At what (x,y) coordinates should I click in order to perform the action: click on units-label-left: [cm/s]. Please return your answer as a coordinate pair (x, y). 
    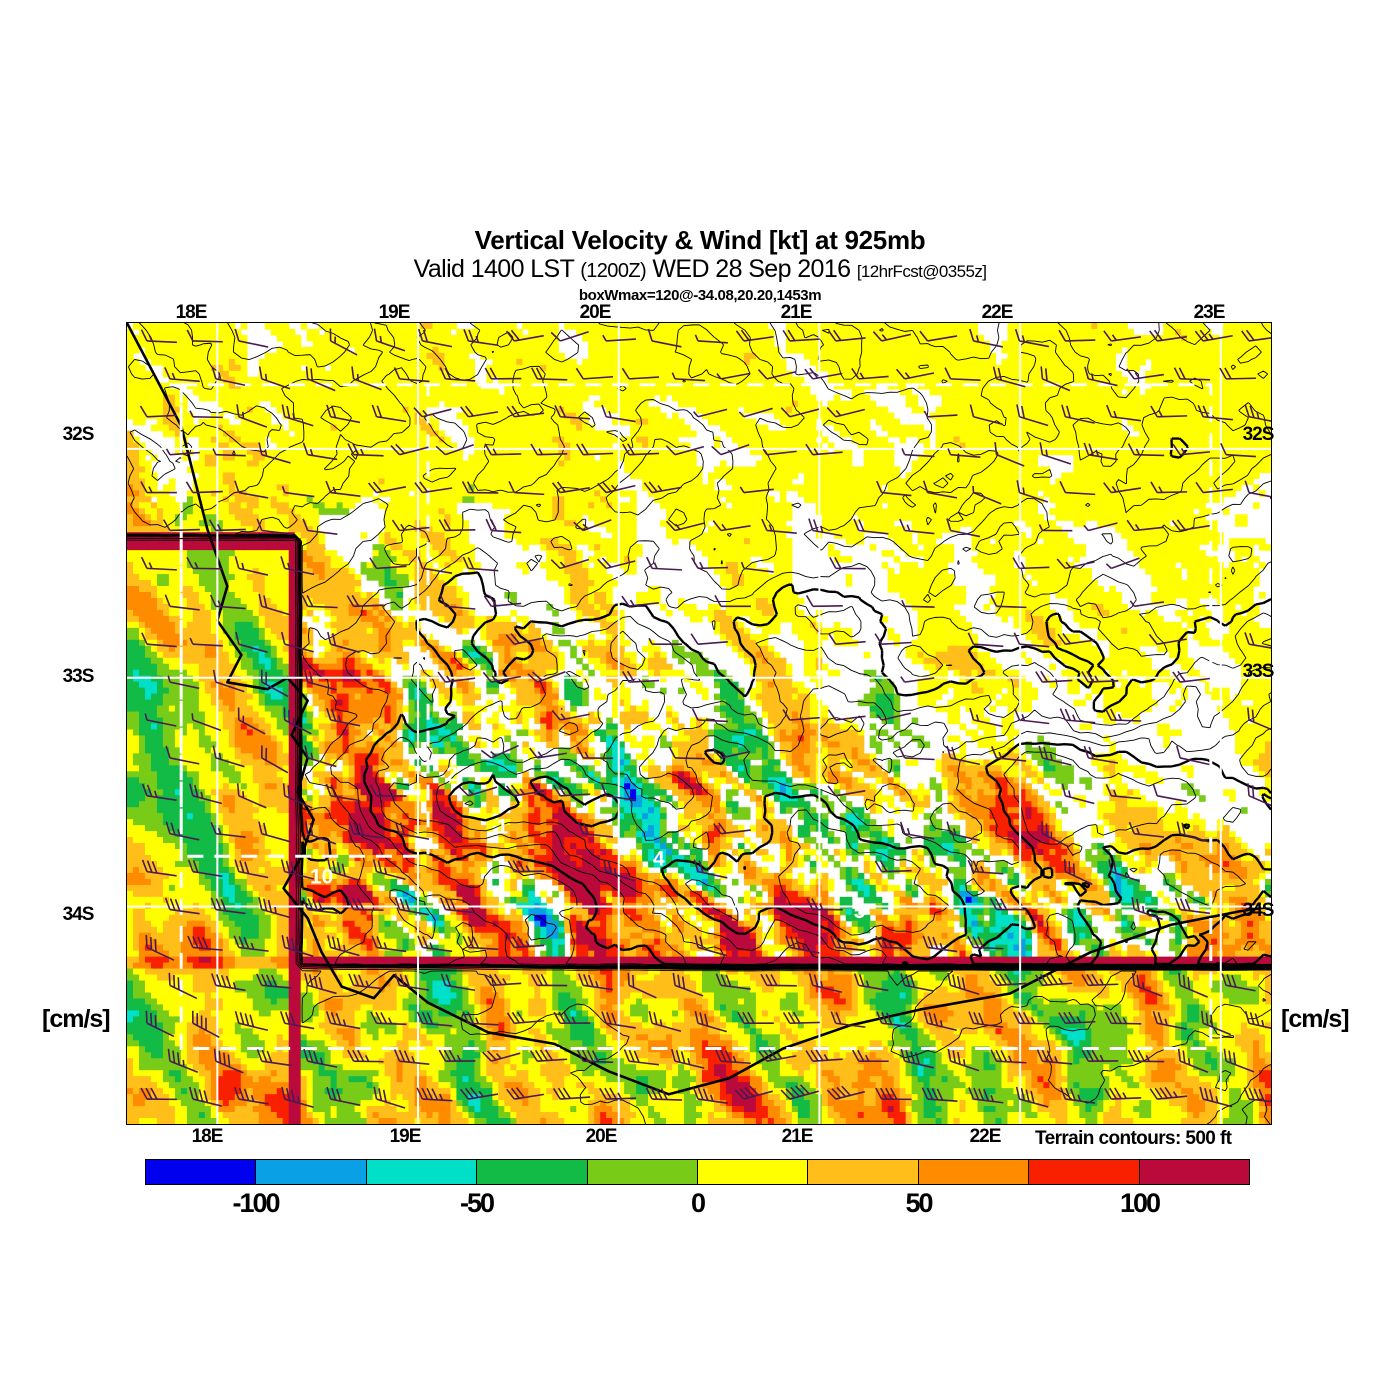
    Looking at the image, I should click on (76, 1019).